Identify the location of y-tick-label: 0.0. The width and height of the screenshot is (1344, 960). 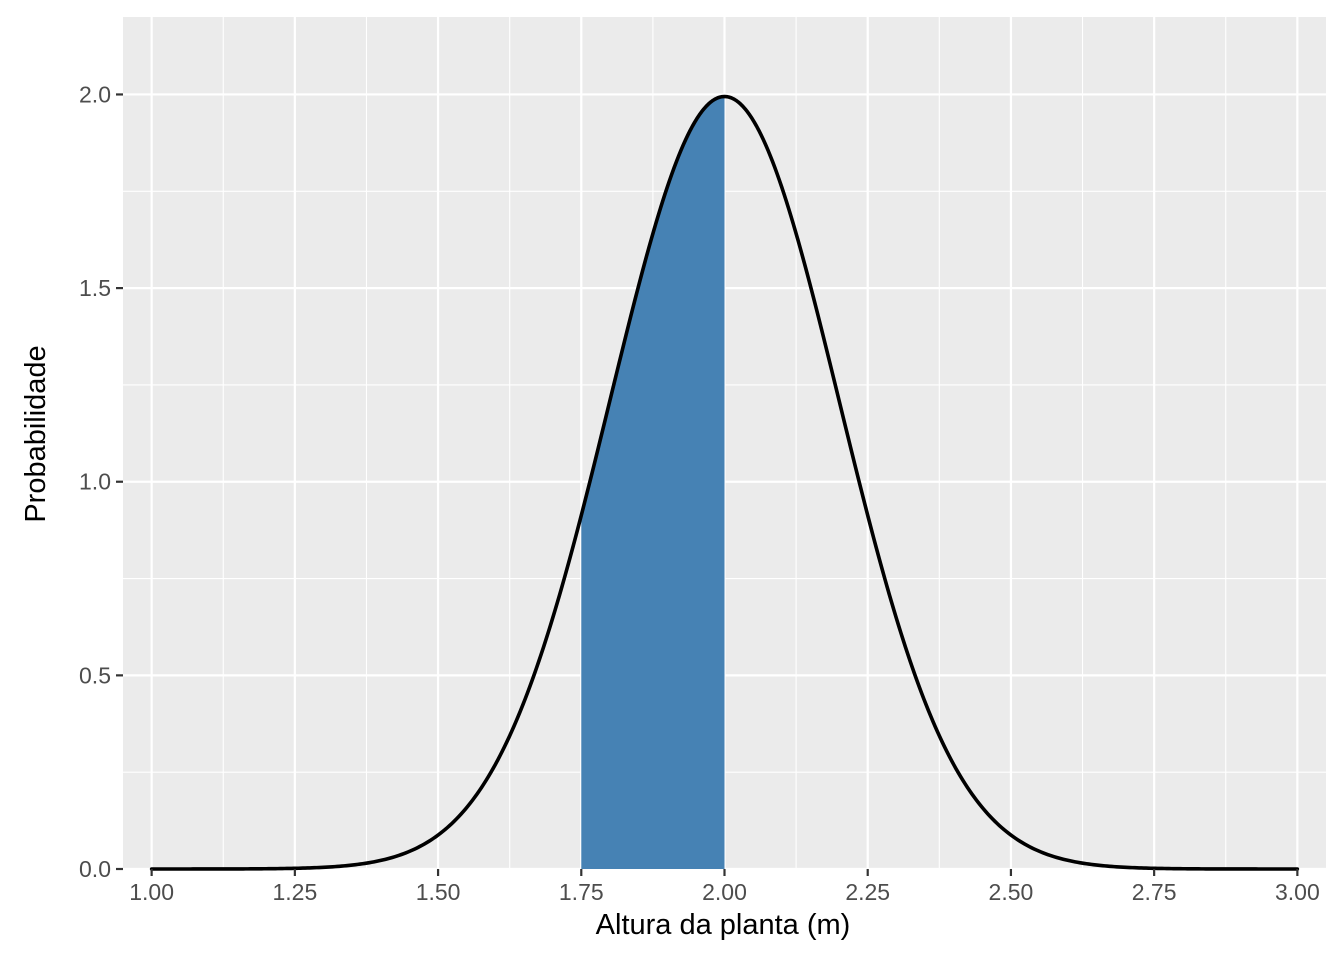
(95, 869).